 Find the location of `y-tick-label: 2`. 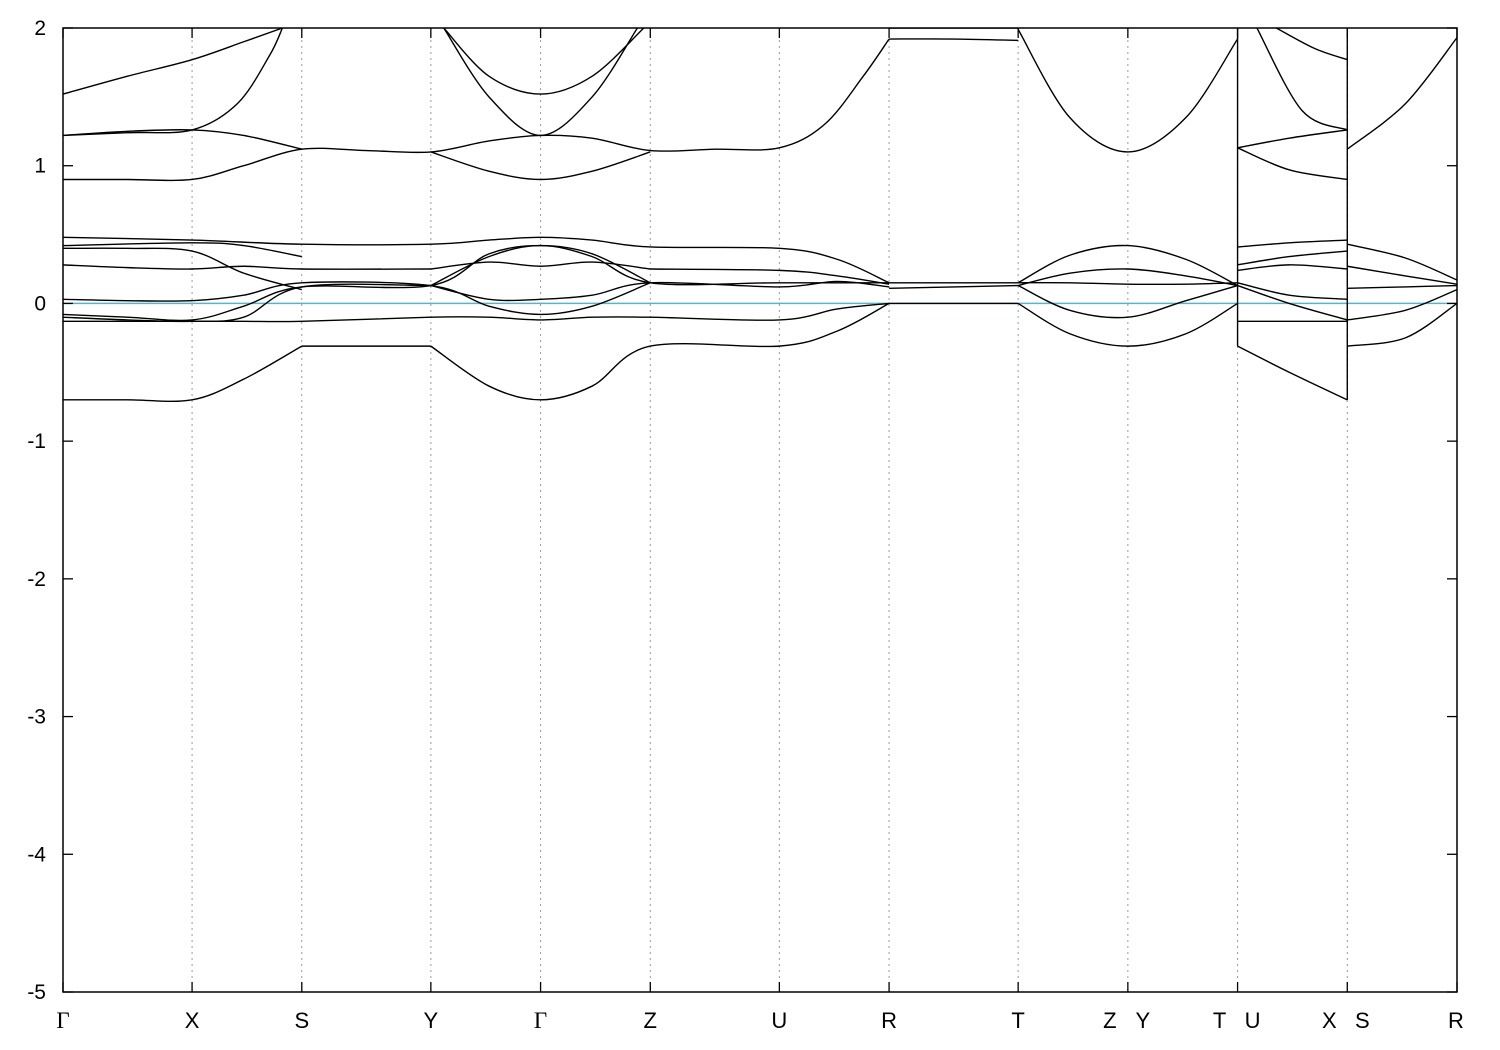

y-tick-label: 2 is located at coordinates (40, 28).